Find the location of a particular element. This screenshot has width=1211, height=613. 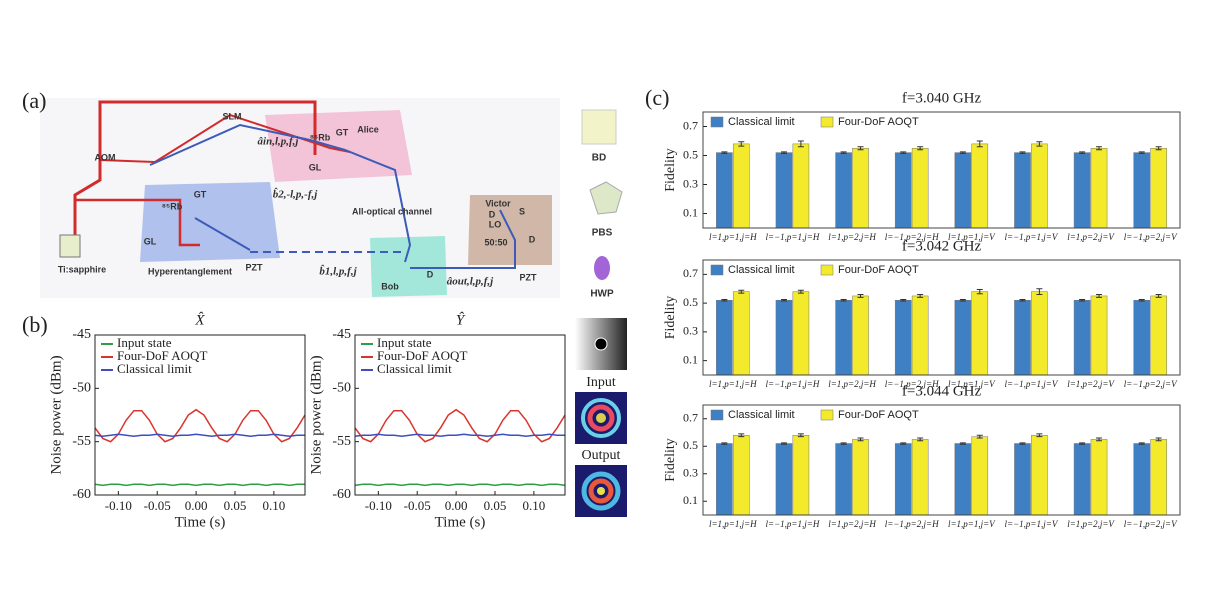

diagram-label: 50:50 is located at coordinates (495, 242).